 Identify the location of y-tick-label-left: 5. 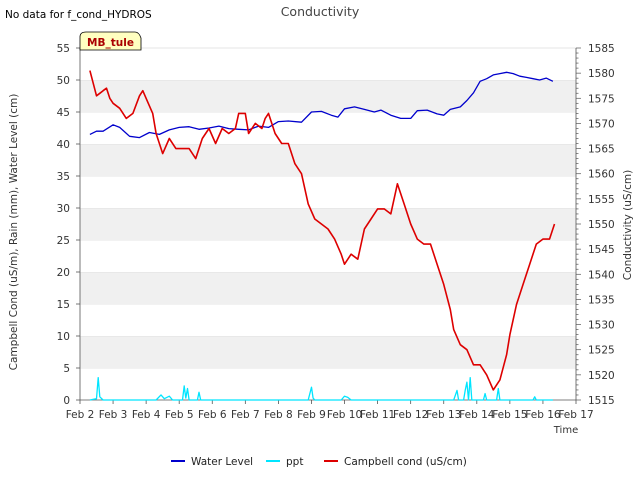
(66, 369).